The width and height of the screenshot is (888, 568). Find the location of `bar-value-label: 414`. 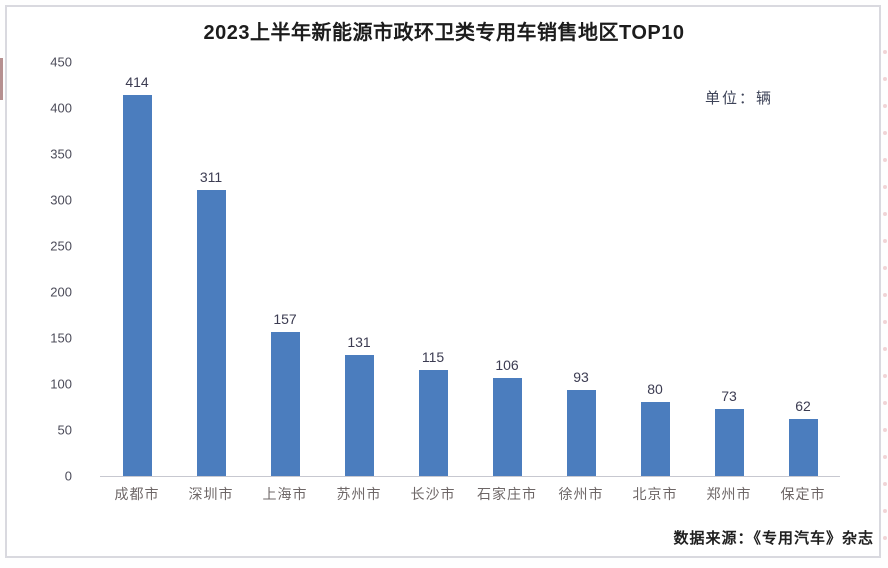

bar-value-label: 414 is located at coordinates (137, 82).